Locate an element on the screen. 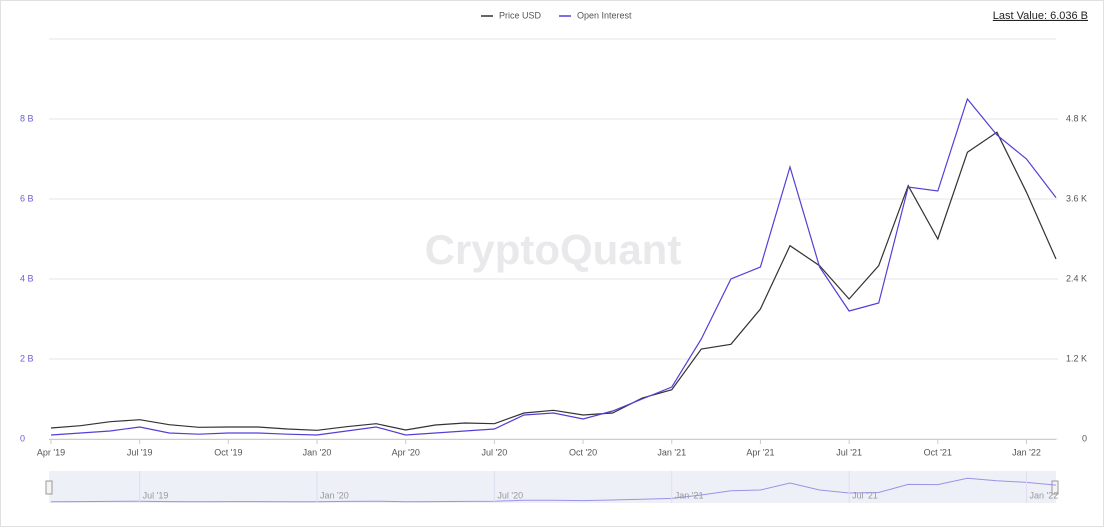 The image size is (1104, 529). x-tick-label: Apr '19 is located at coordinates (51, 452).